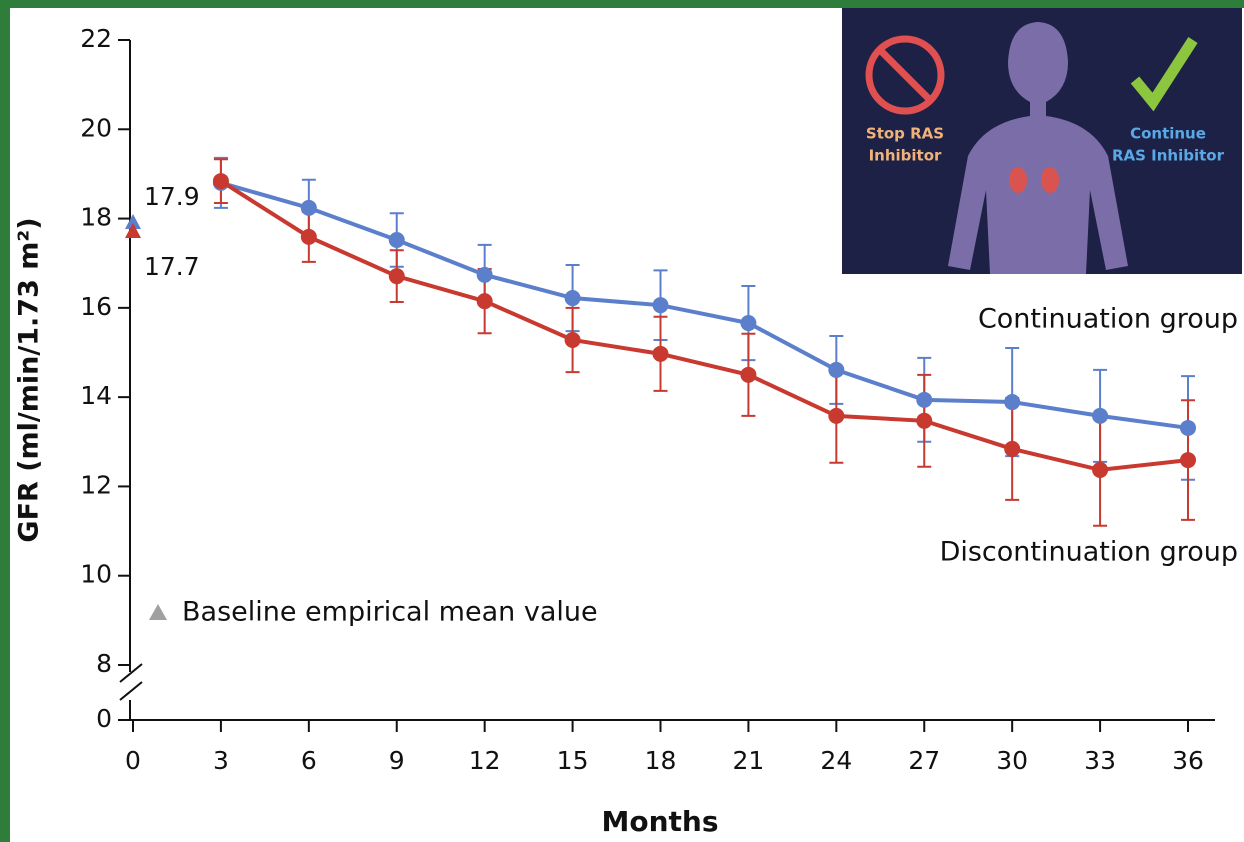 This screenshot has width=1244, height=842. I want to click on stop-label: Stop RAS, so click(905, 134).